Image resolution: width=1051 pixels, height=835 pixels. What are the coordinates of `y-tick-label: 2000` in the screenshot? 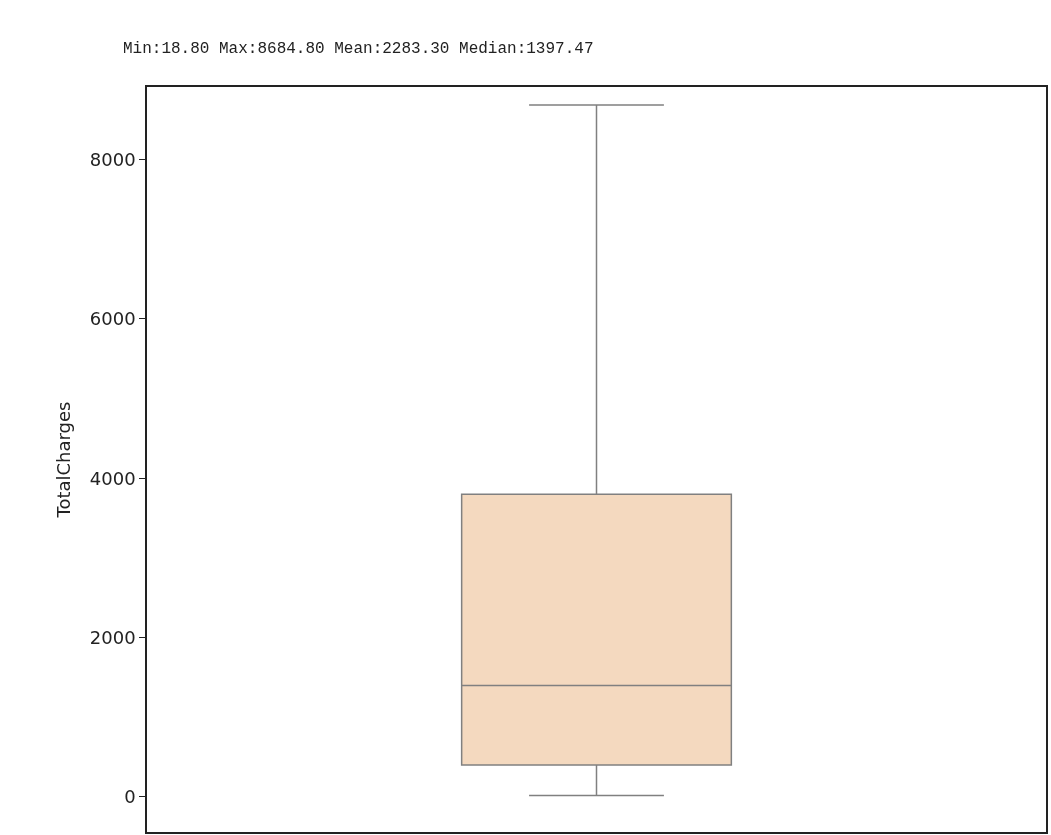 It's located at (112, 637).